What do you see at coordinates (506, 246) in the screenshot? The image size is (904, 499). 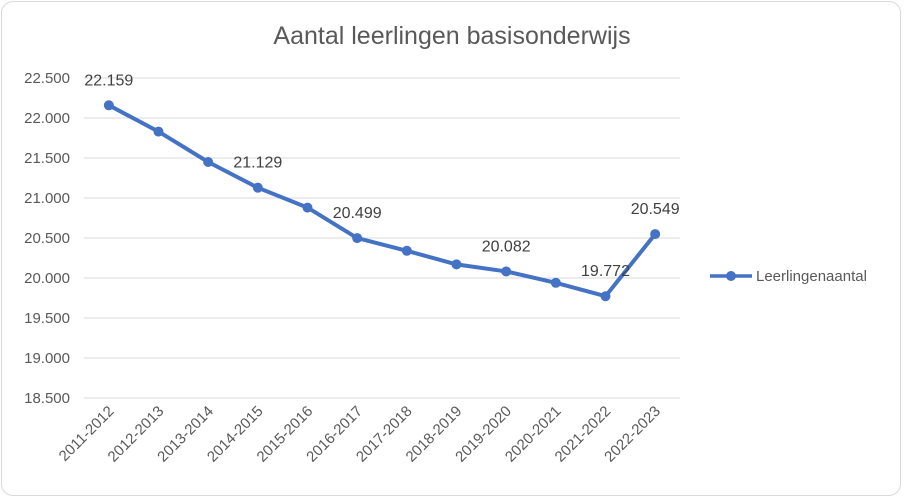 I see `data-label: 20.082` at bounding box center [506, 246].